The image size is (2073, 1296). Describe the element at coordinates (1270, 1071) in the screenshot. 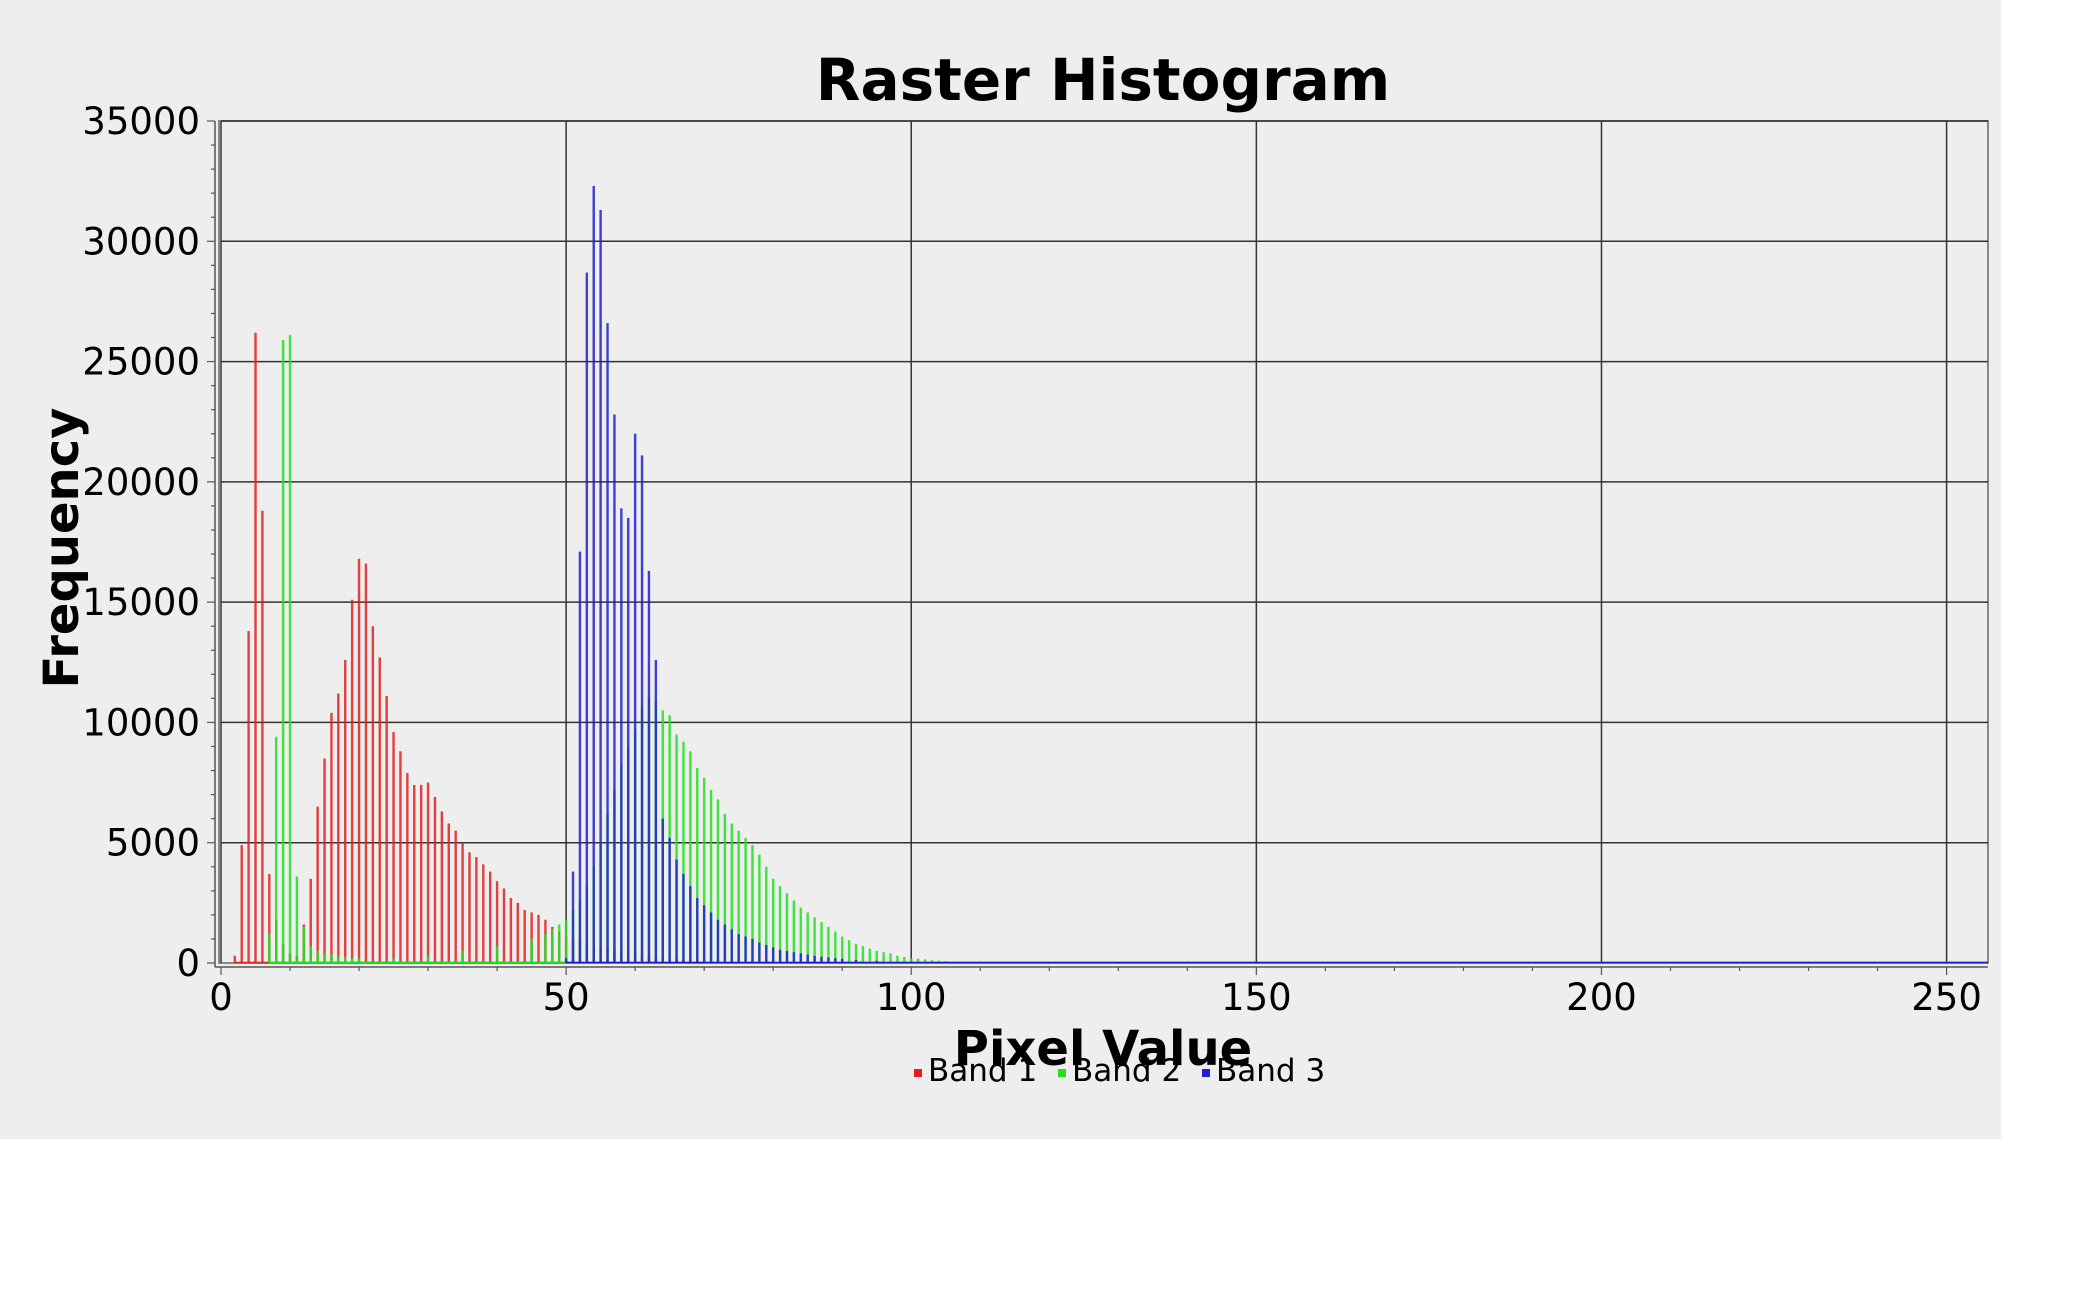

I see `legend-label: Band 3` at that location.